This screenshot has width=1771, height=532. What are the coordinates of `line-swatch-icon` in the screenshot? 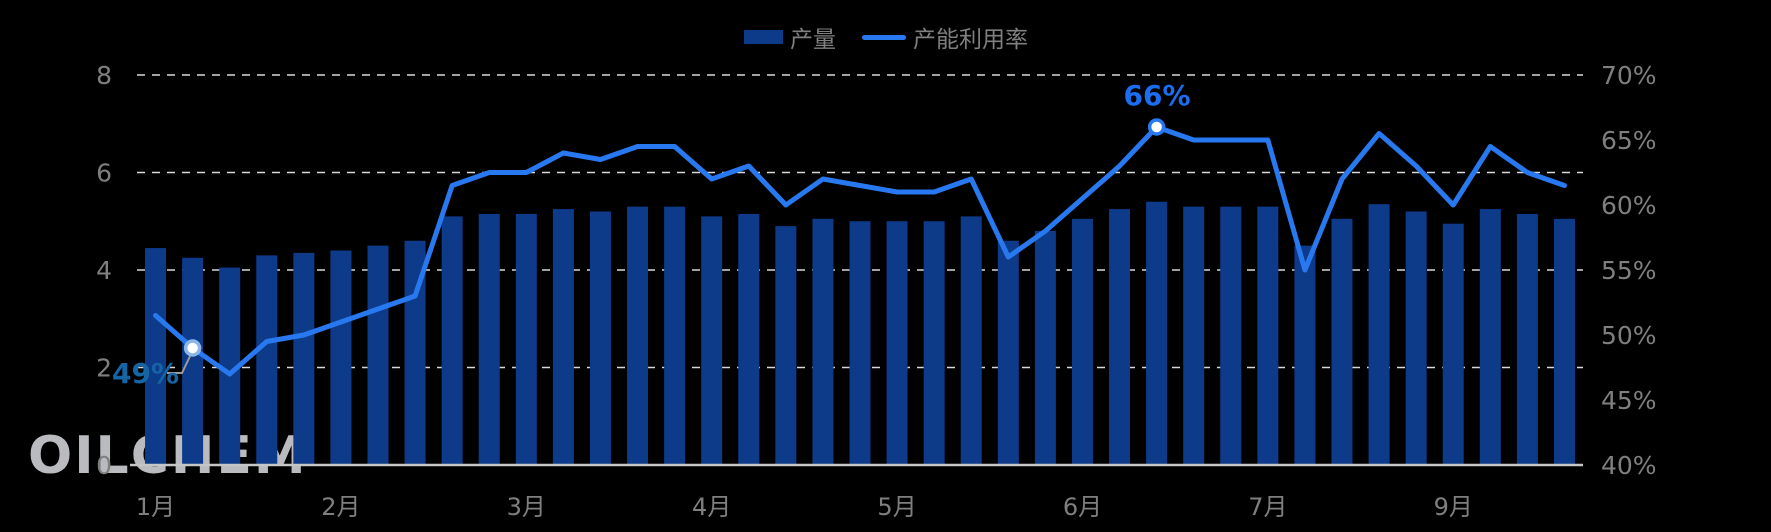 It's located at (884, 37).